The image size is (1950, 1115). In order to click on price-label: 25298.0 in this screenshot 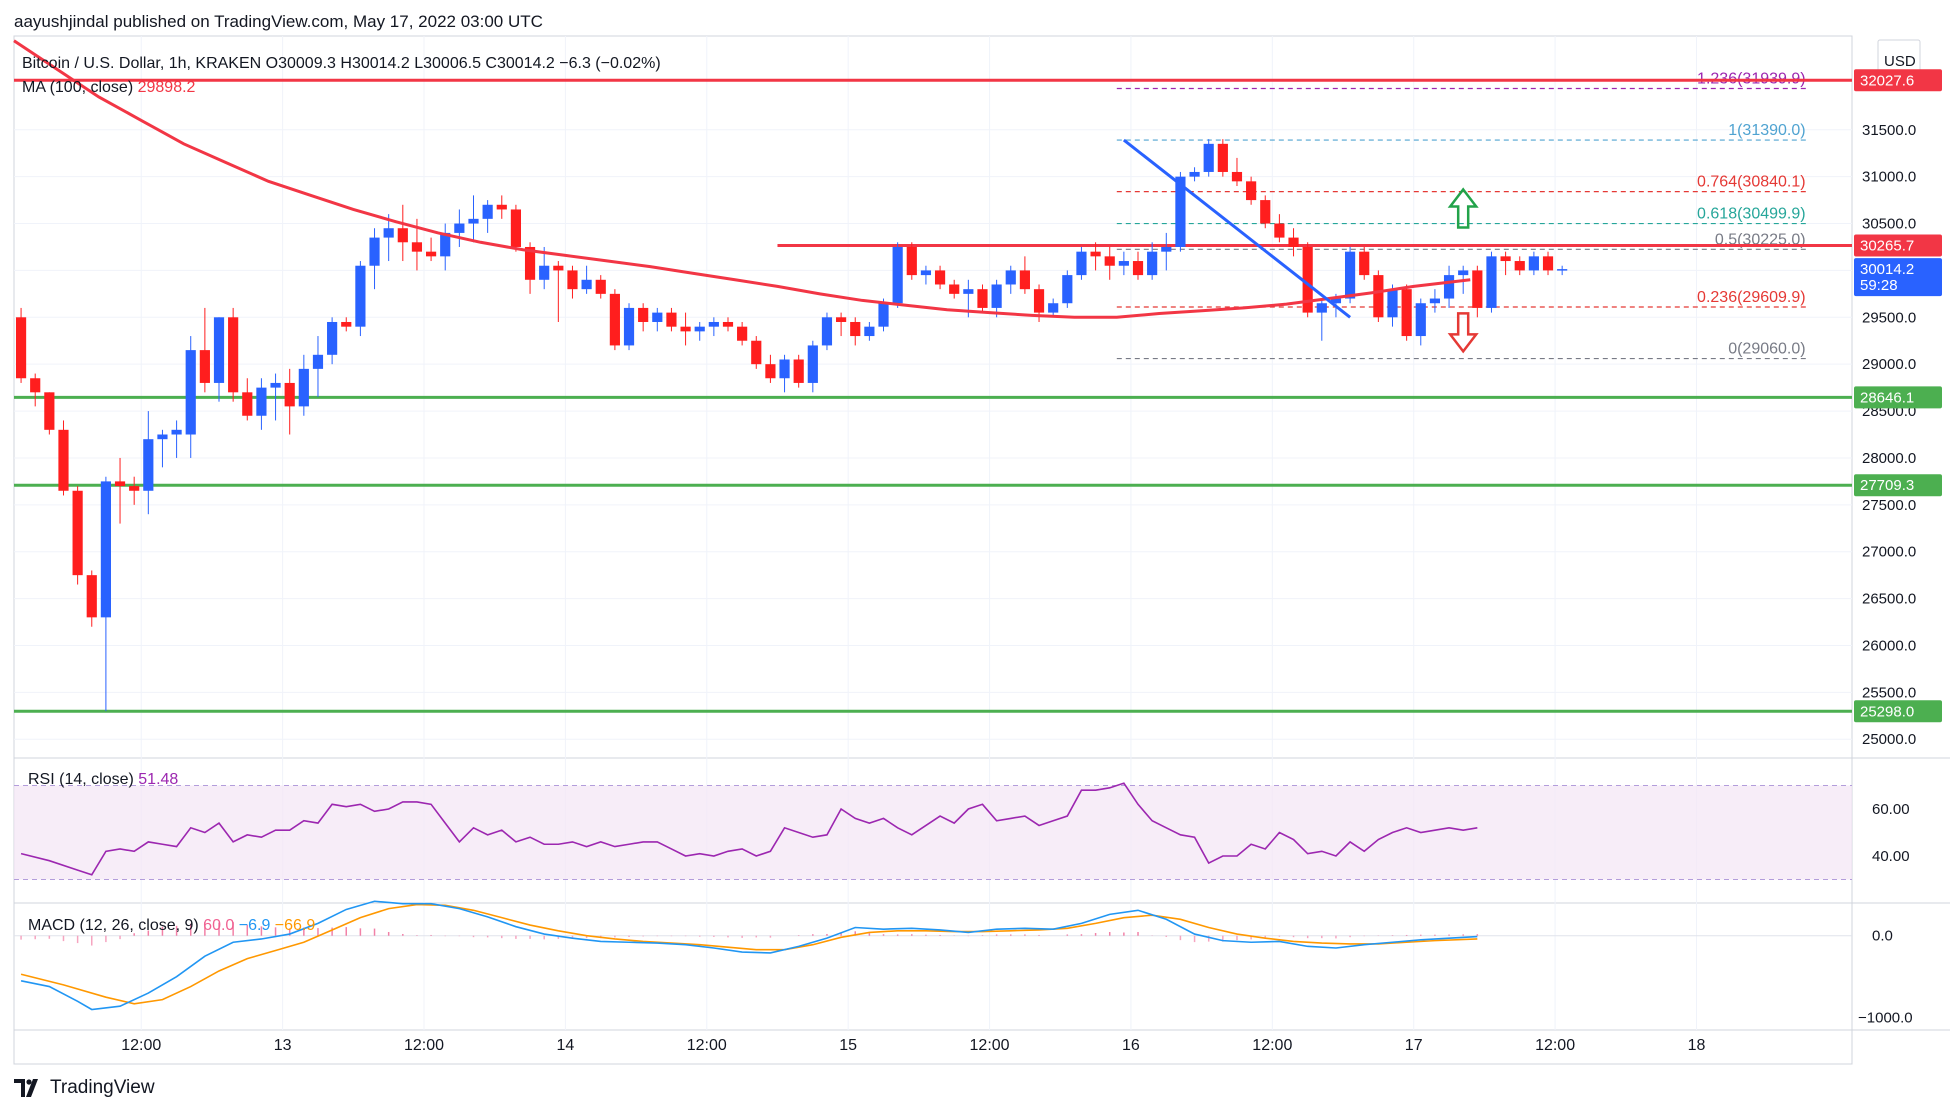, I will do `click(1887, 711)`.